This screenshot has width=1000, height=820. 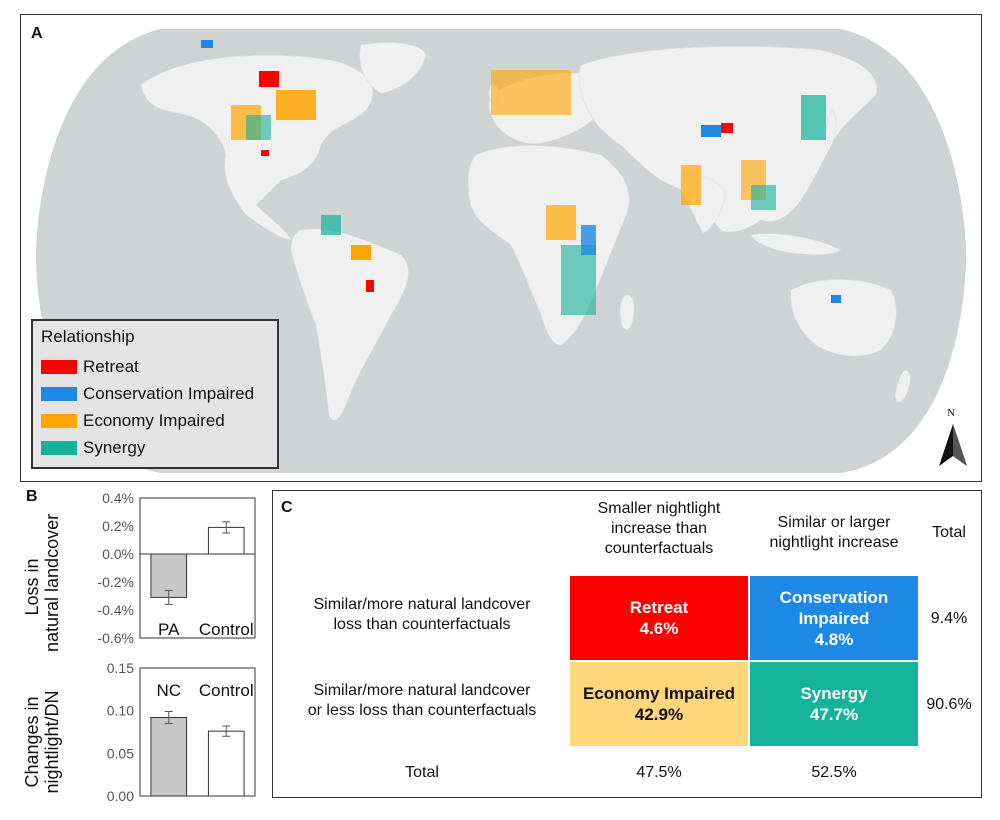 What do you see at coordinates (169, 629) in the screenshot?
I see `x-category-label: PA` at bounding box center [169, 629].